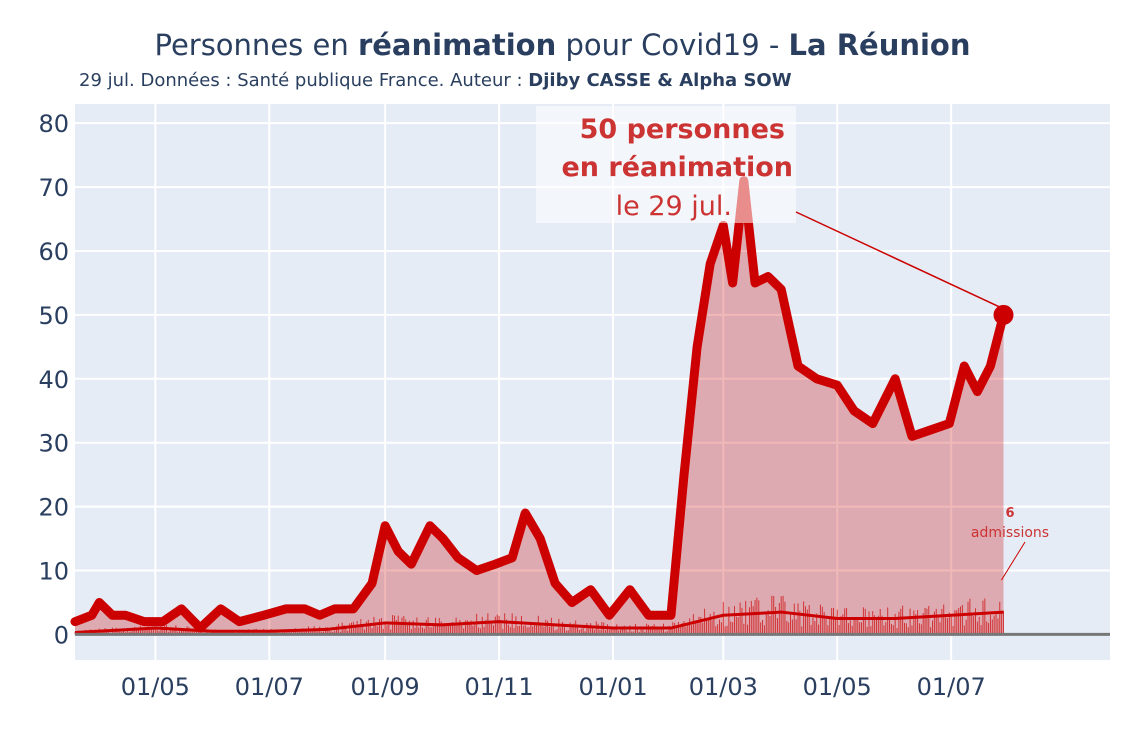 This screenshot has width=1125, height=750. What do you see at coordinates (53, 572) in the screenshot?
I see `y-tick-label: 10` at bounding box center [53, 572].